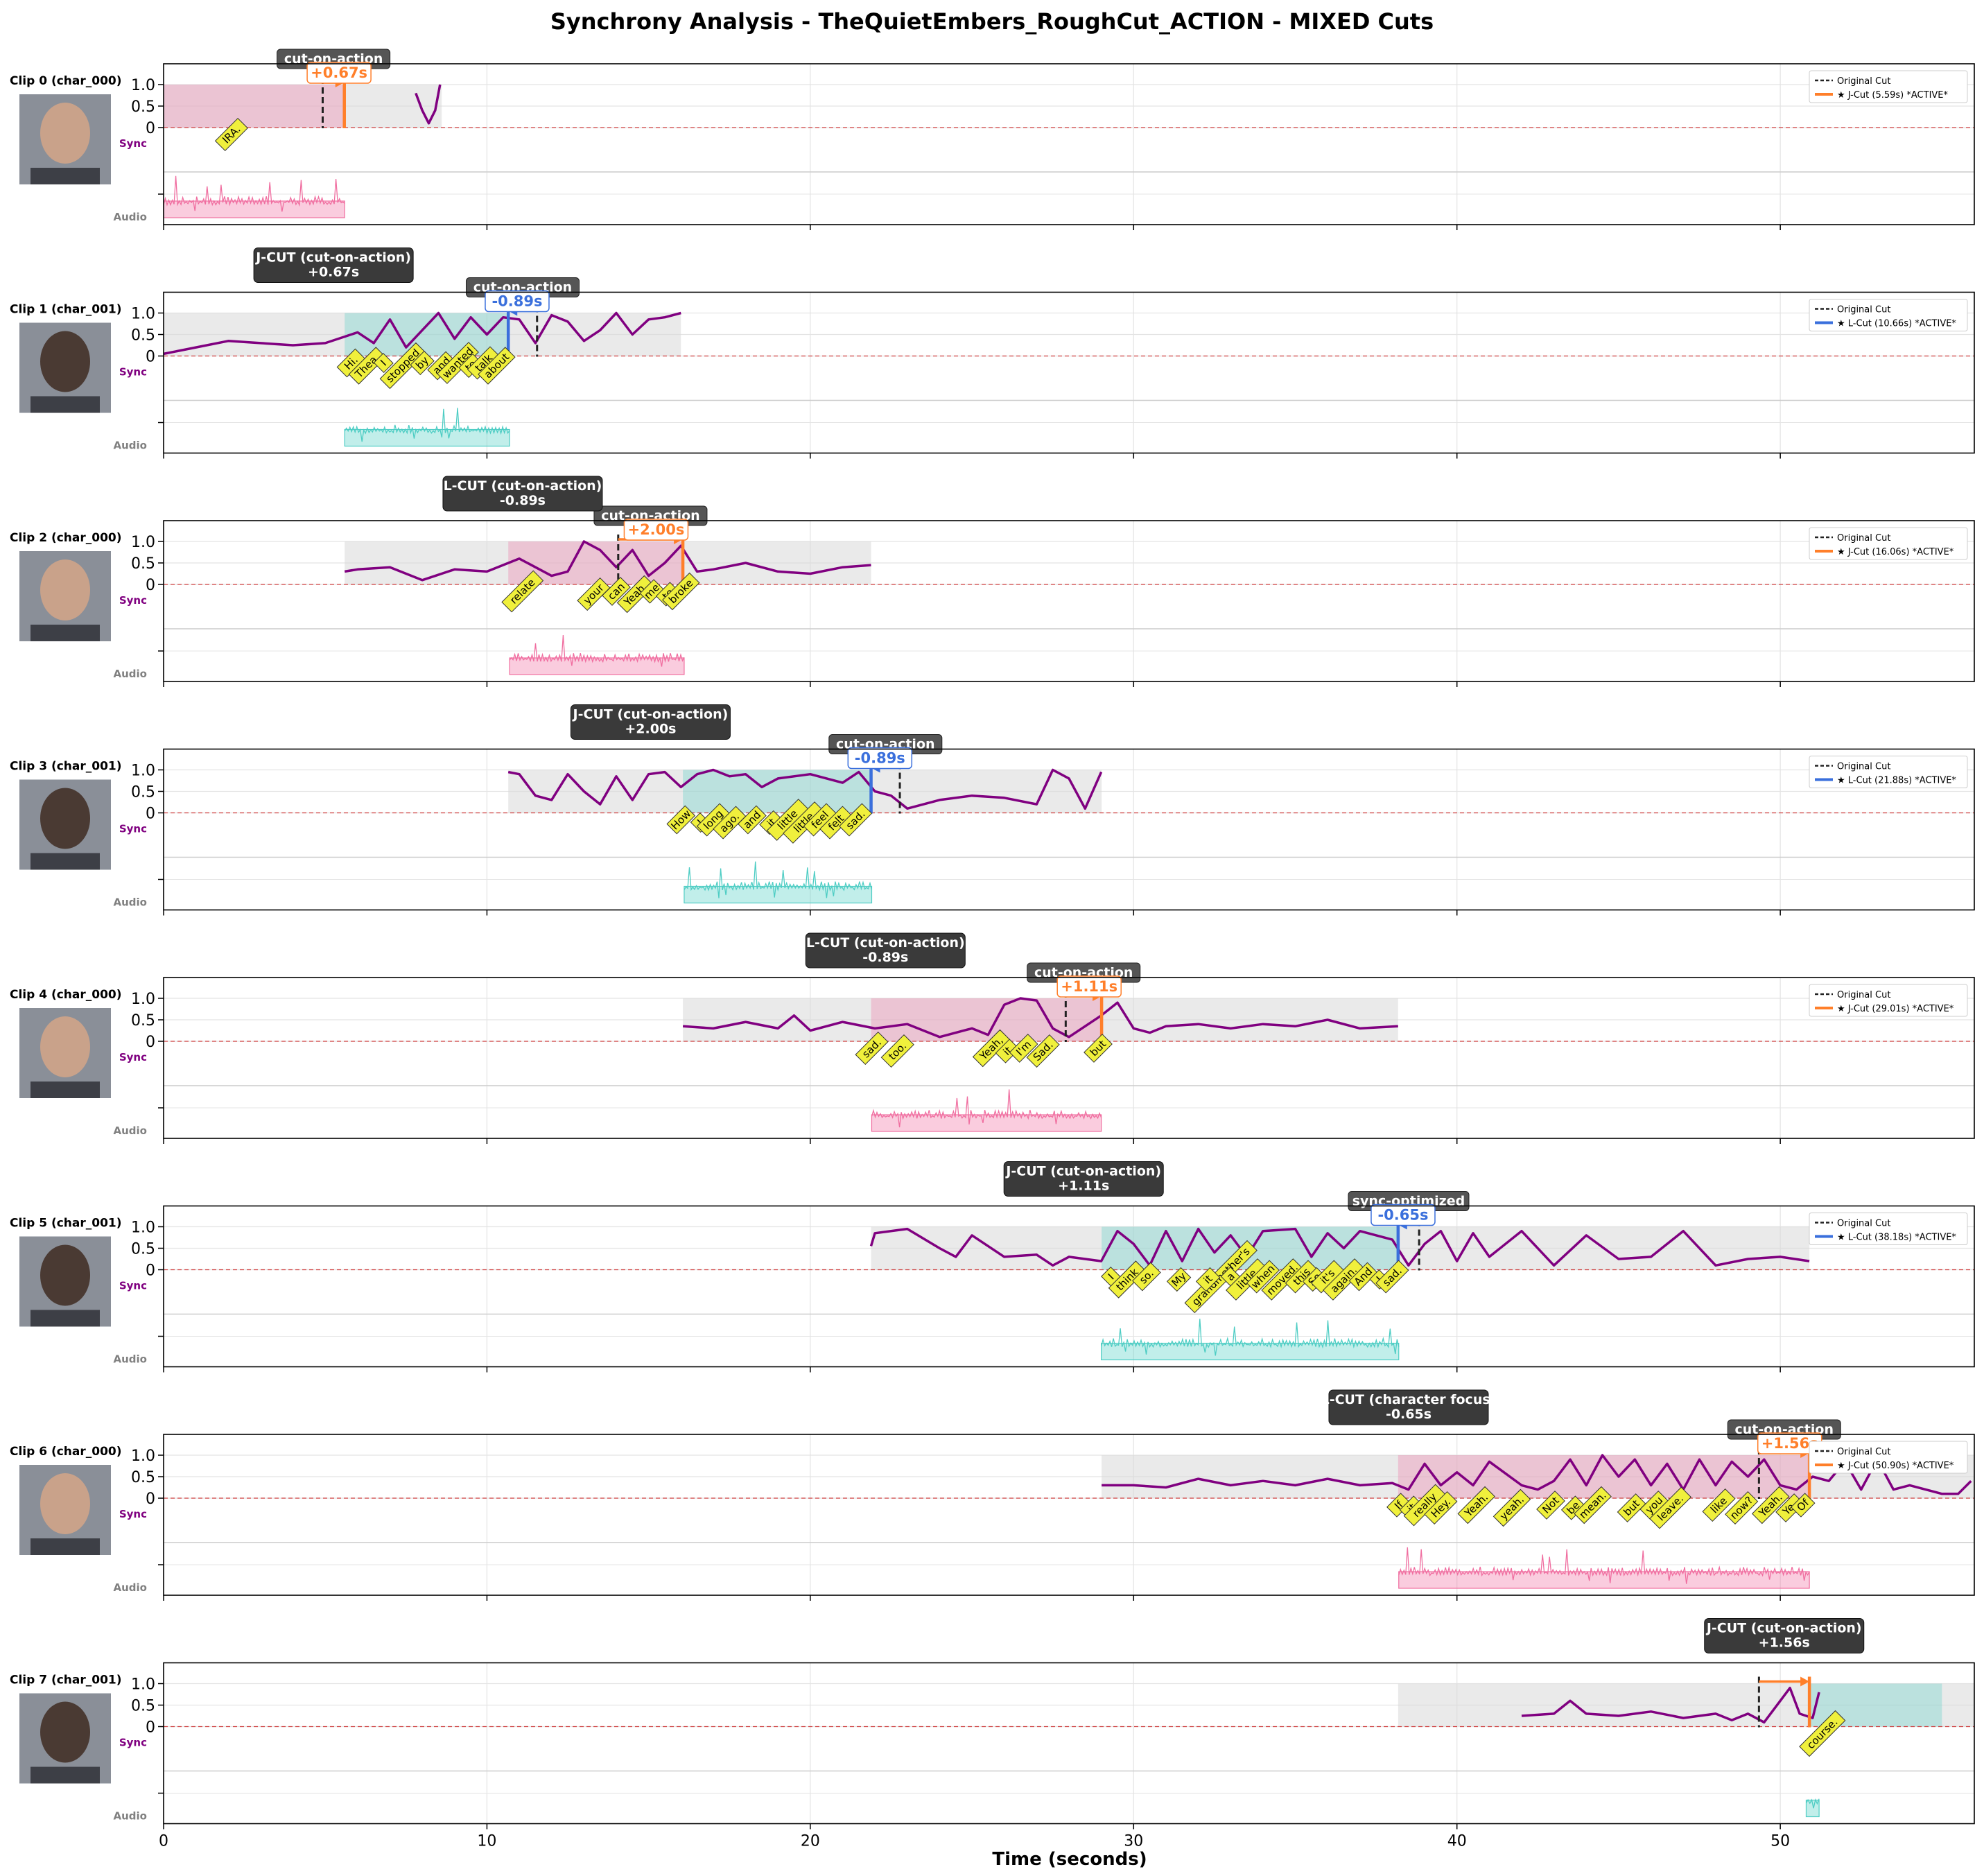  Describe the element at coordinates (66, 995) in the screenshot. I see `clip-label: Clip 4 (char_000)` at that location.